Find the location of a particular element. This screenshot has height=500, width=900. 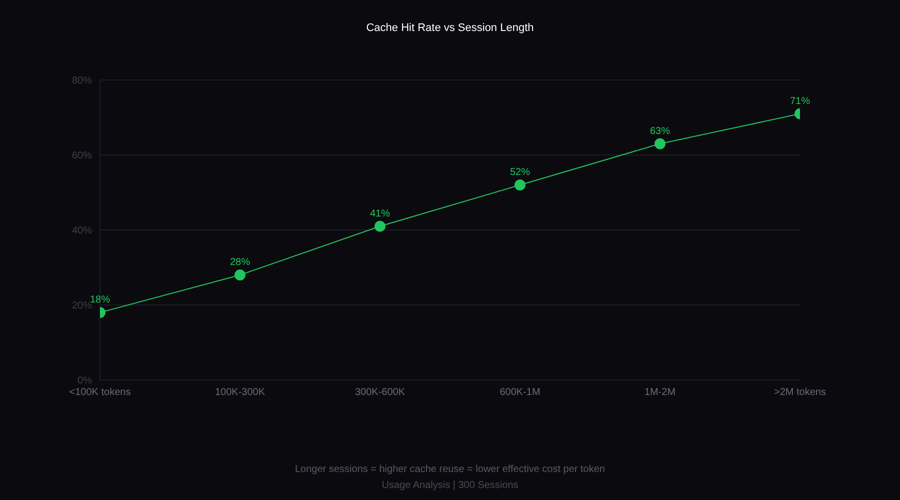

y-tick-label: 20% is located at coordinates (82, 306).